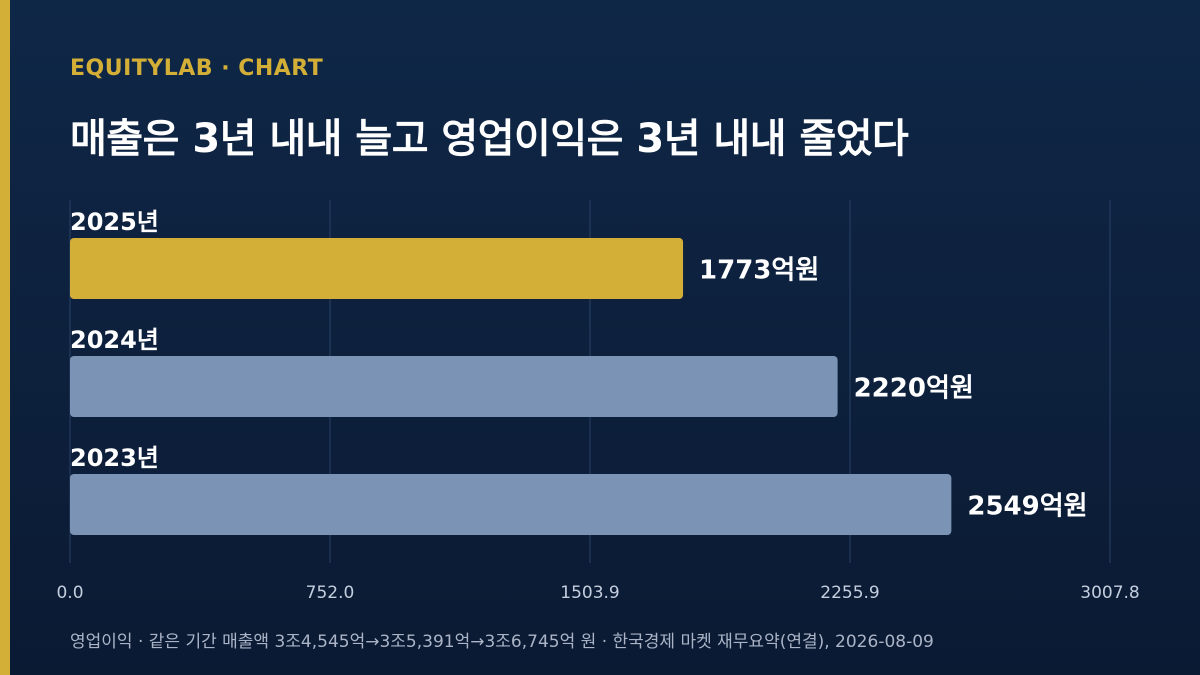 The height and width of the screenshot is (675, 1200). I want to click on value-label: 2549억원, so click(1027, 507).